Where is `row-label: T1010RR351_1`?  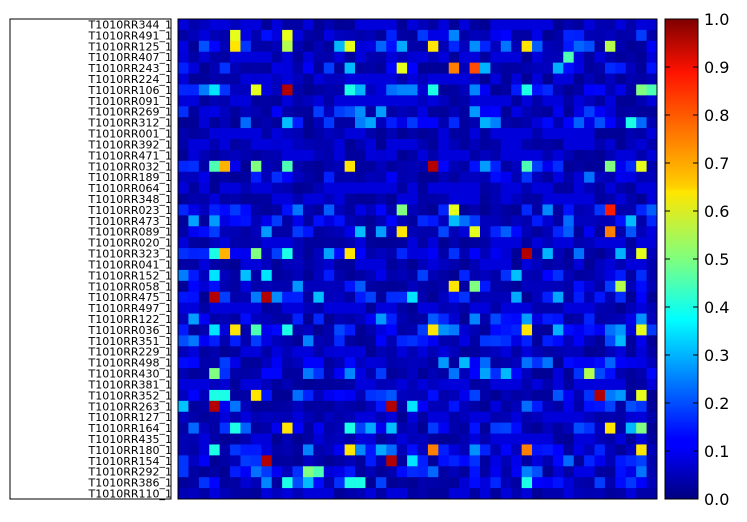 row-label: T1010RR351_1 is located at coordinates (130, 341).